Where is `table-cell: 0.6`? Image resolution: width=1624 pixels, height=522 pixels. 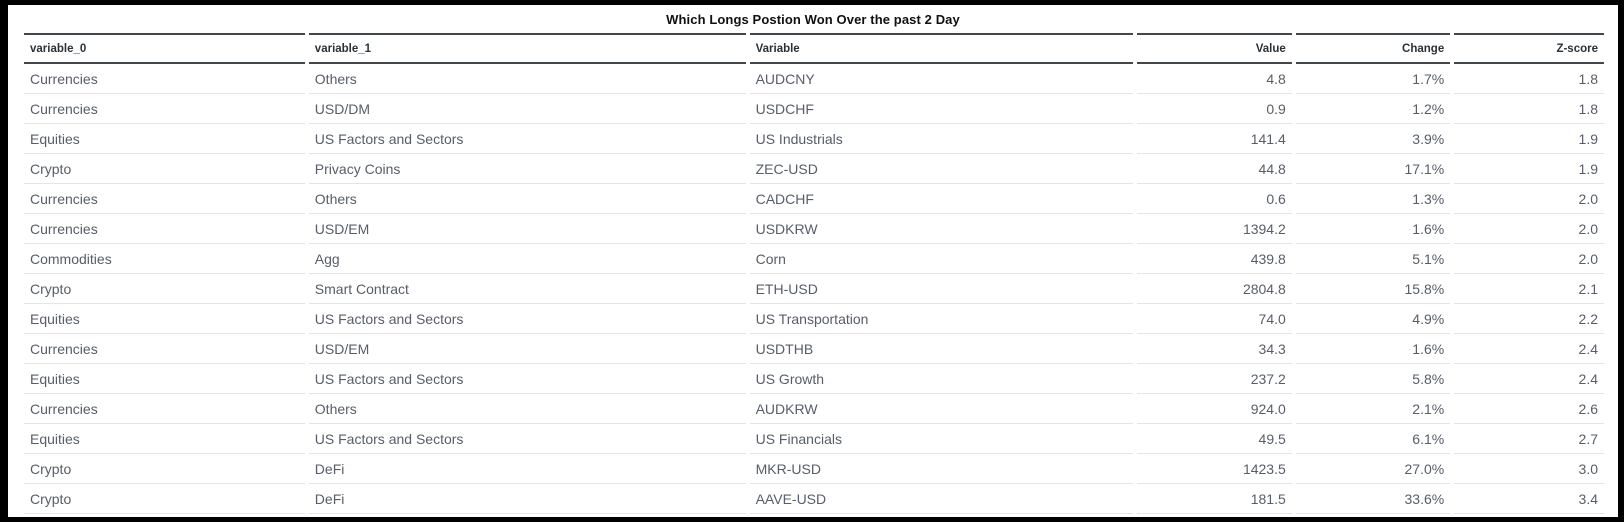 table-cell: 0.6 is located at coordinates (1214, 199).